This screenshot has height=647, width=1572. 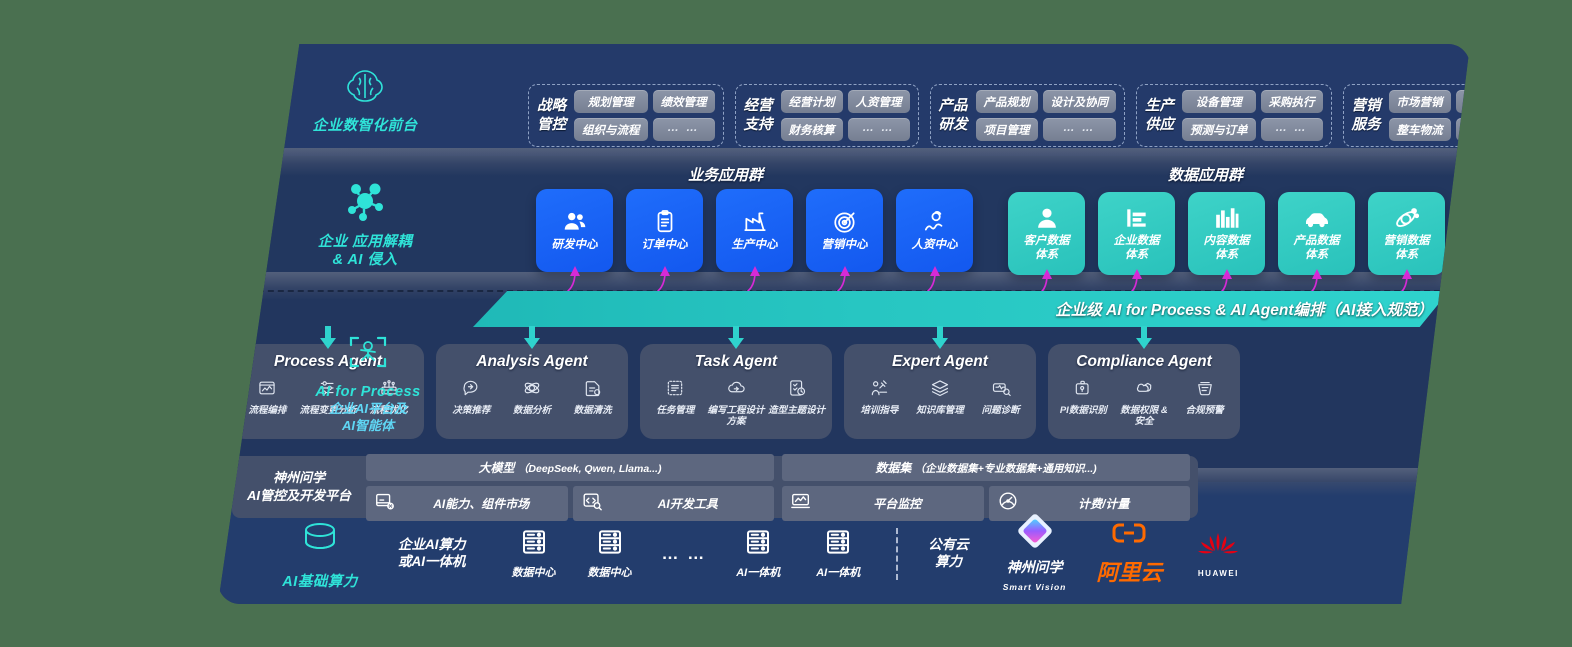 I want to click on users-icon, so click(x=575, y=222).